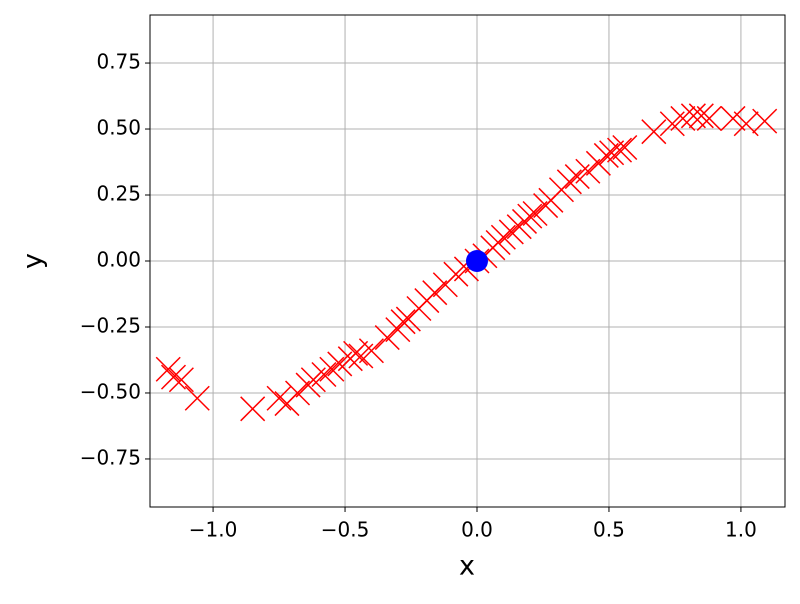 This screenshot has height=604, width=800. I want to click on y-tick-label: 0.75, so click(118, 62).